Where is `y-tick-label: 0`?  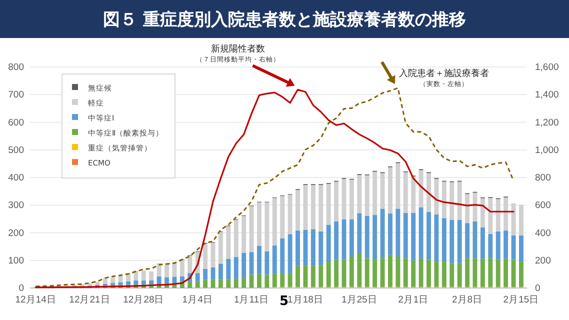 y-tick-label: 0 is located at coordinates (21, 288).